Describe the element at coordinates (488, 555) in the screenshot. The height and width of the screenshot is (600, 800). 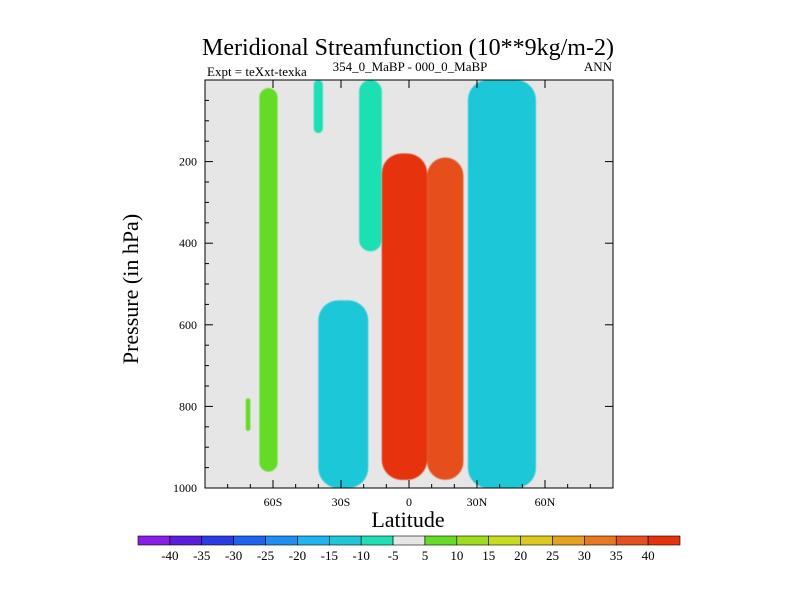
I see `colorbar-label-10: 15` at that location.